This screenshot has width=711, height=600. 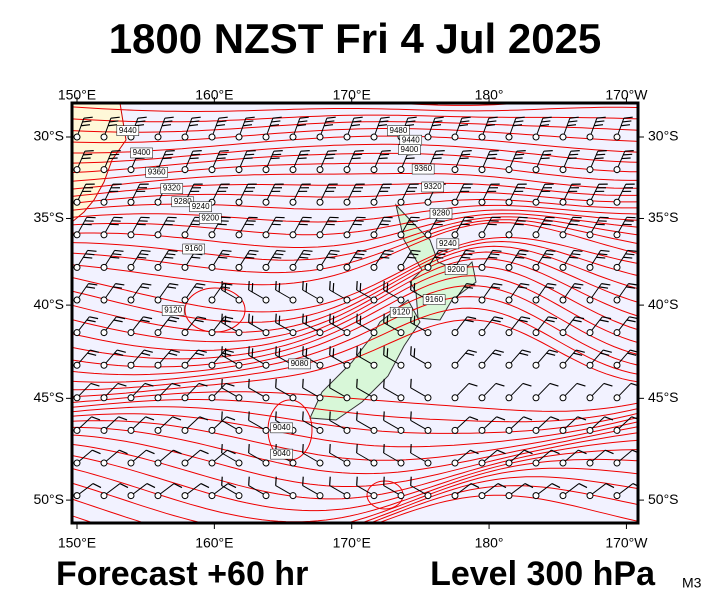 I want to click on contour-label: 9480, so click(x=399, y=130).